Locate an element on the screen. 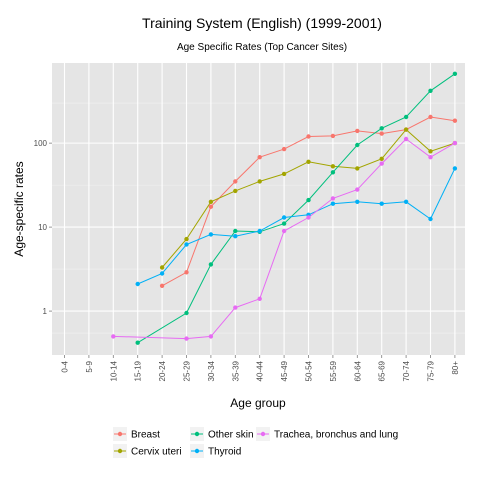 The image size is (480, 480). x-tick-label: 55-59 is located at coordinates (333, 370).